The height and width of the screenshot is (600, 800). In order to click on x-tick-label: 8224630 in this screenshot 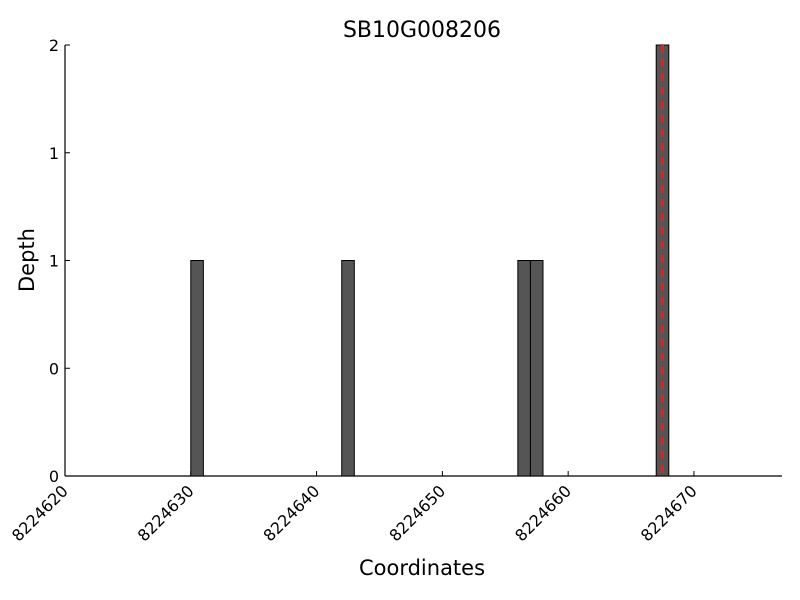, I will do `click(166, 513)`.